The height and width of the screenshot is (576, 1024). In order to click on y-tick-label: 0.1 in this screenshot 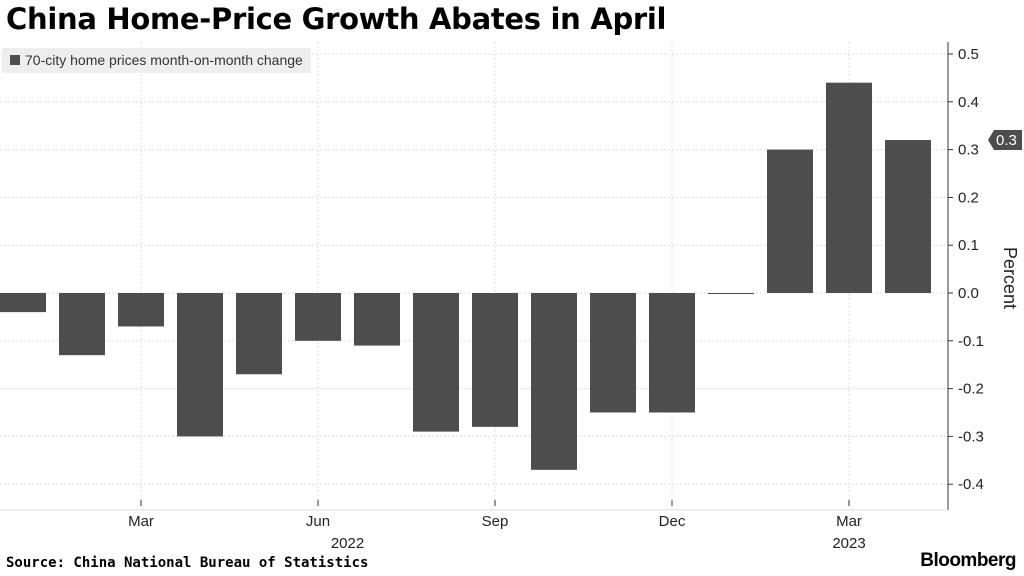, I will do `click(968, 245)`.